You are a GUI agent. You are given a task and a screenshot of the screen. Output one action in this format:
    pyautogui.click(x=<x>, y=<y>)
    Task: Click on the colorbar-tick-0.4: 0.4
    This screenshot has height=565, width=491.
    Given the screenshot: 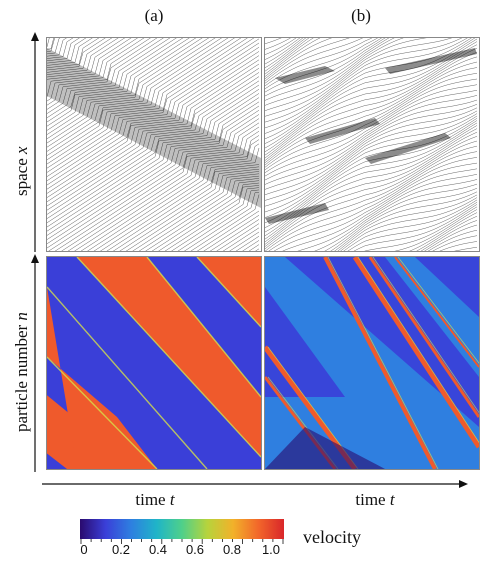 What is the action you would take?
    pyautogui.click(x=158, y=549)
    